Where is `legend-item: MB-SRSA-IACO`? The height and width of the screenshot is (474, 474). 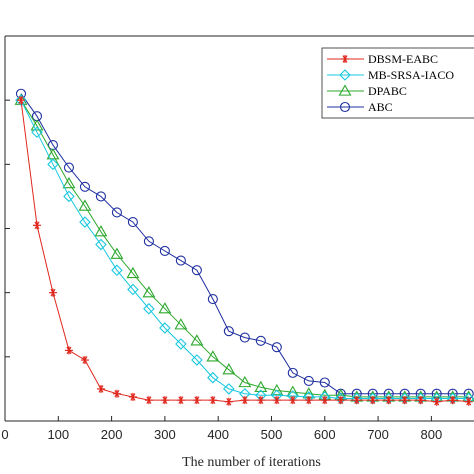
legend-item: MB-SRSA-IACO is located at coordinates (390, 75).